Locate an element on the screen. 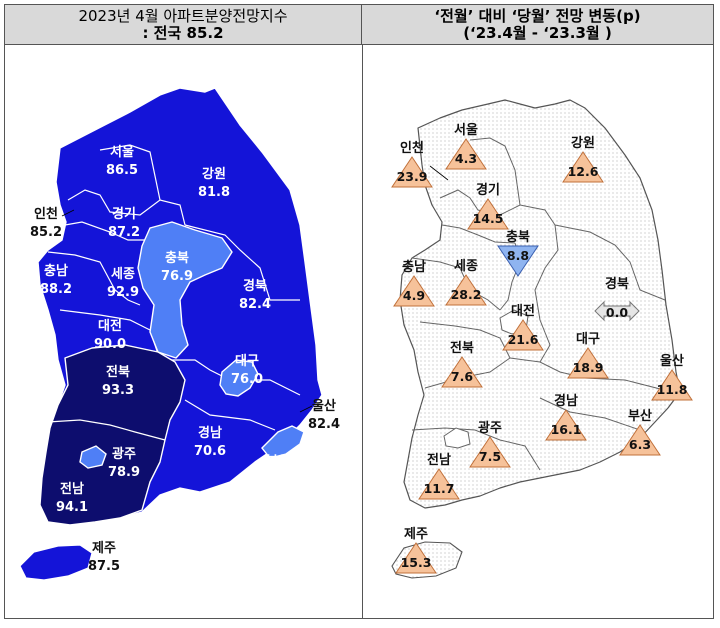 The width and height of the screenshot is (720, 628). change-region-value: 21.6 is located at coordinates (523, 339).